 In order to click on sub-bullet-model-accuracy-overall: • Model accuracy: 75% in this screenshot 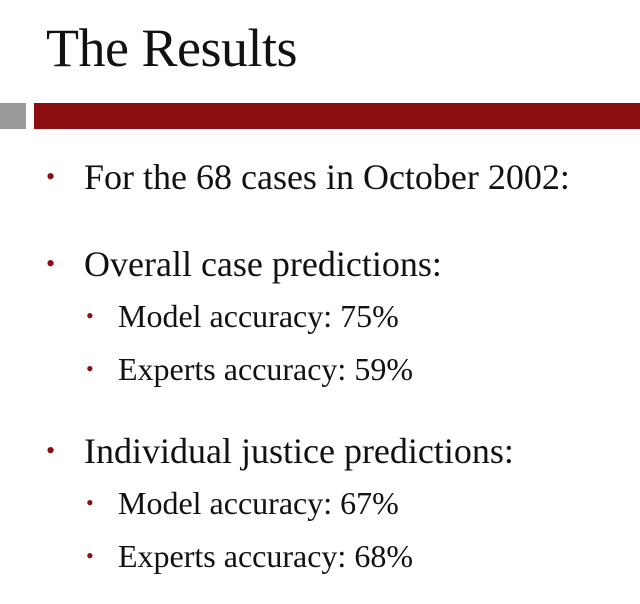, I will do `click(242, 316)`.